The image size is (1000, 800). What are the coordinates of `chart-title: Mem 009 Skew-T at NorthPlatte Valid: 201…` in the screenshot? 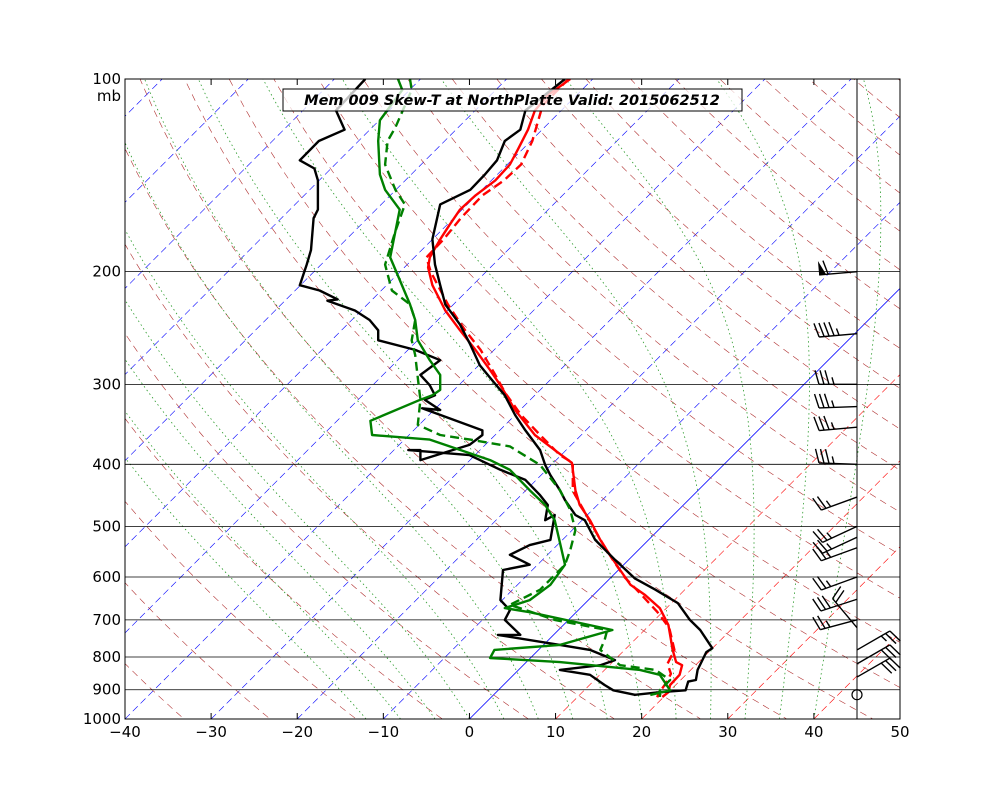 It's located at (512, 101).